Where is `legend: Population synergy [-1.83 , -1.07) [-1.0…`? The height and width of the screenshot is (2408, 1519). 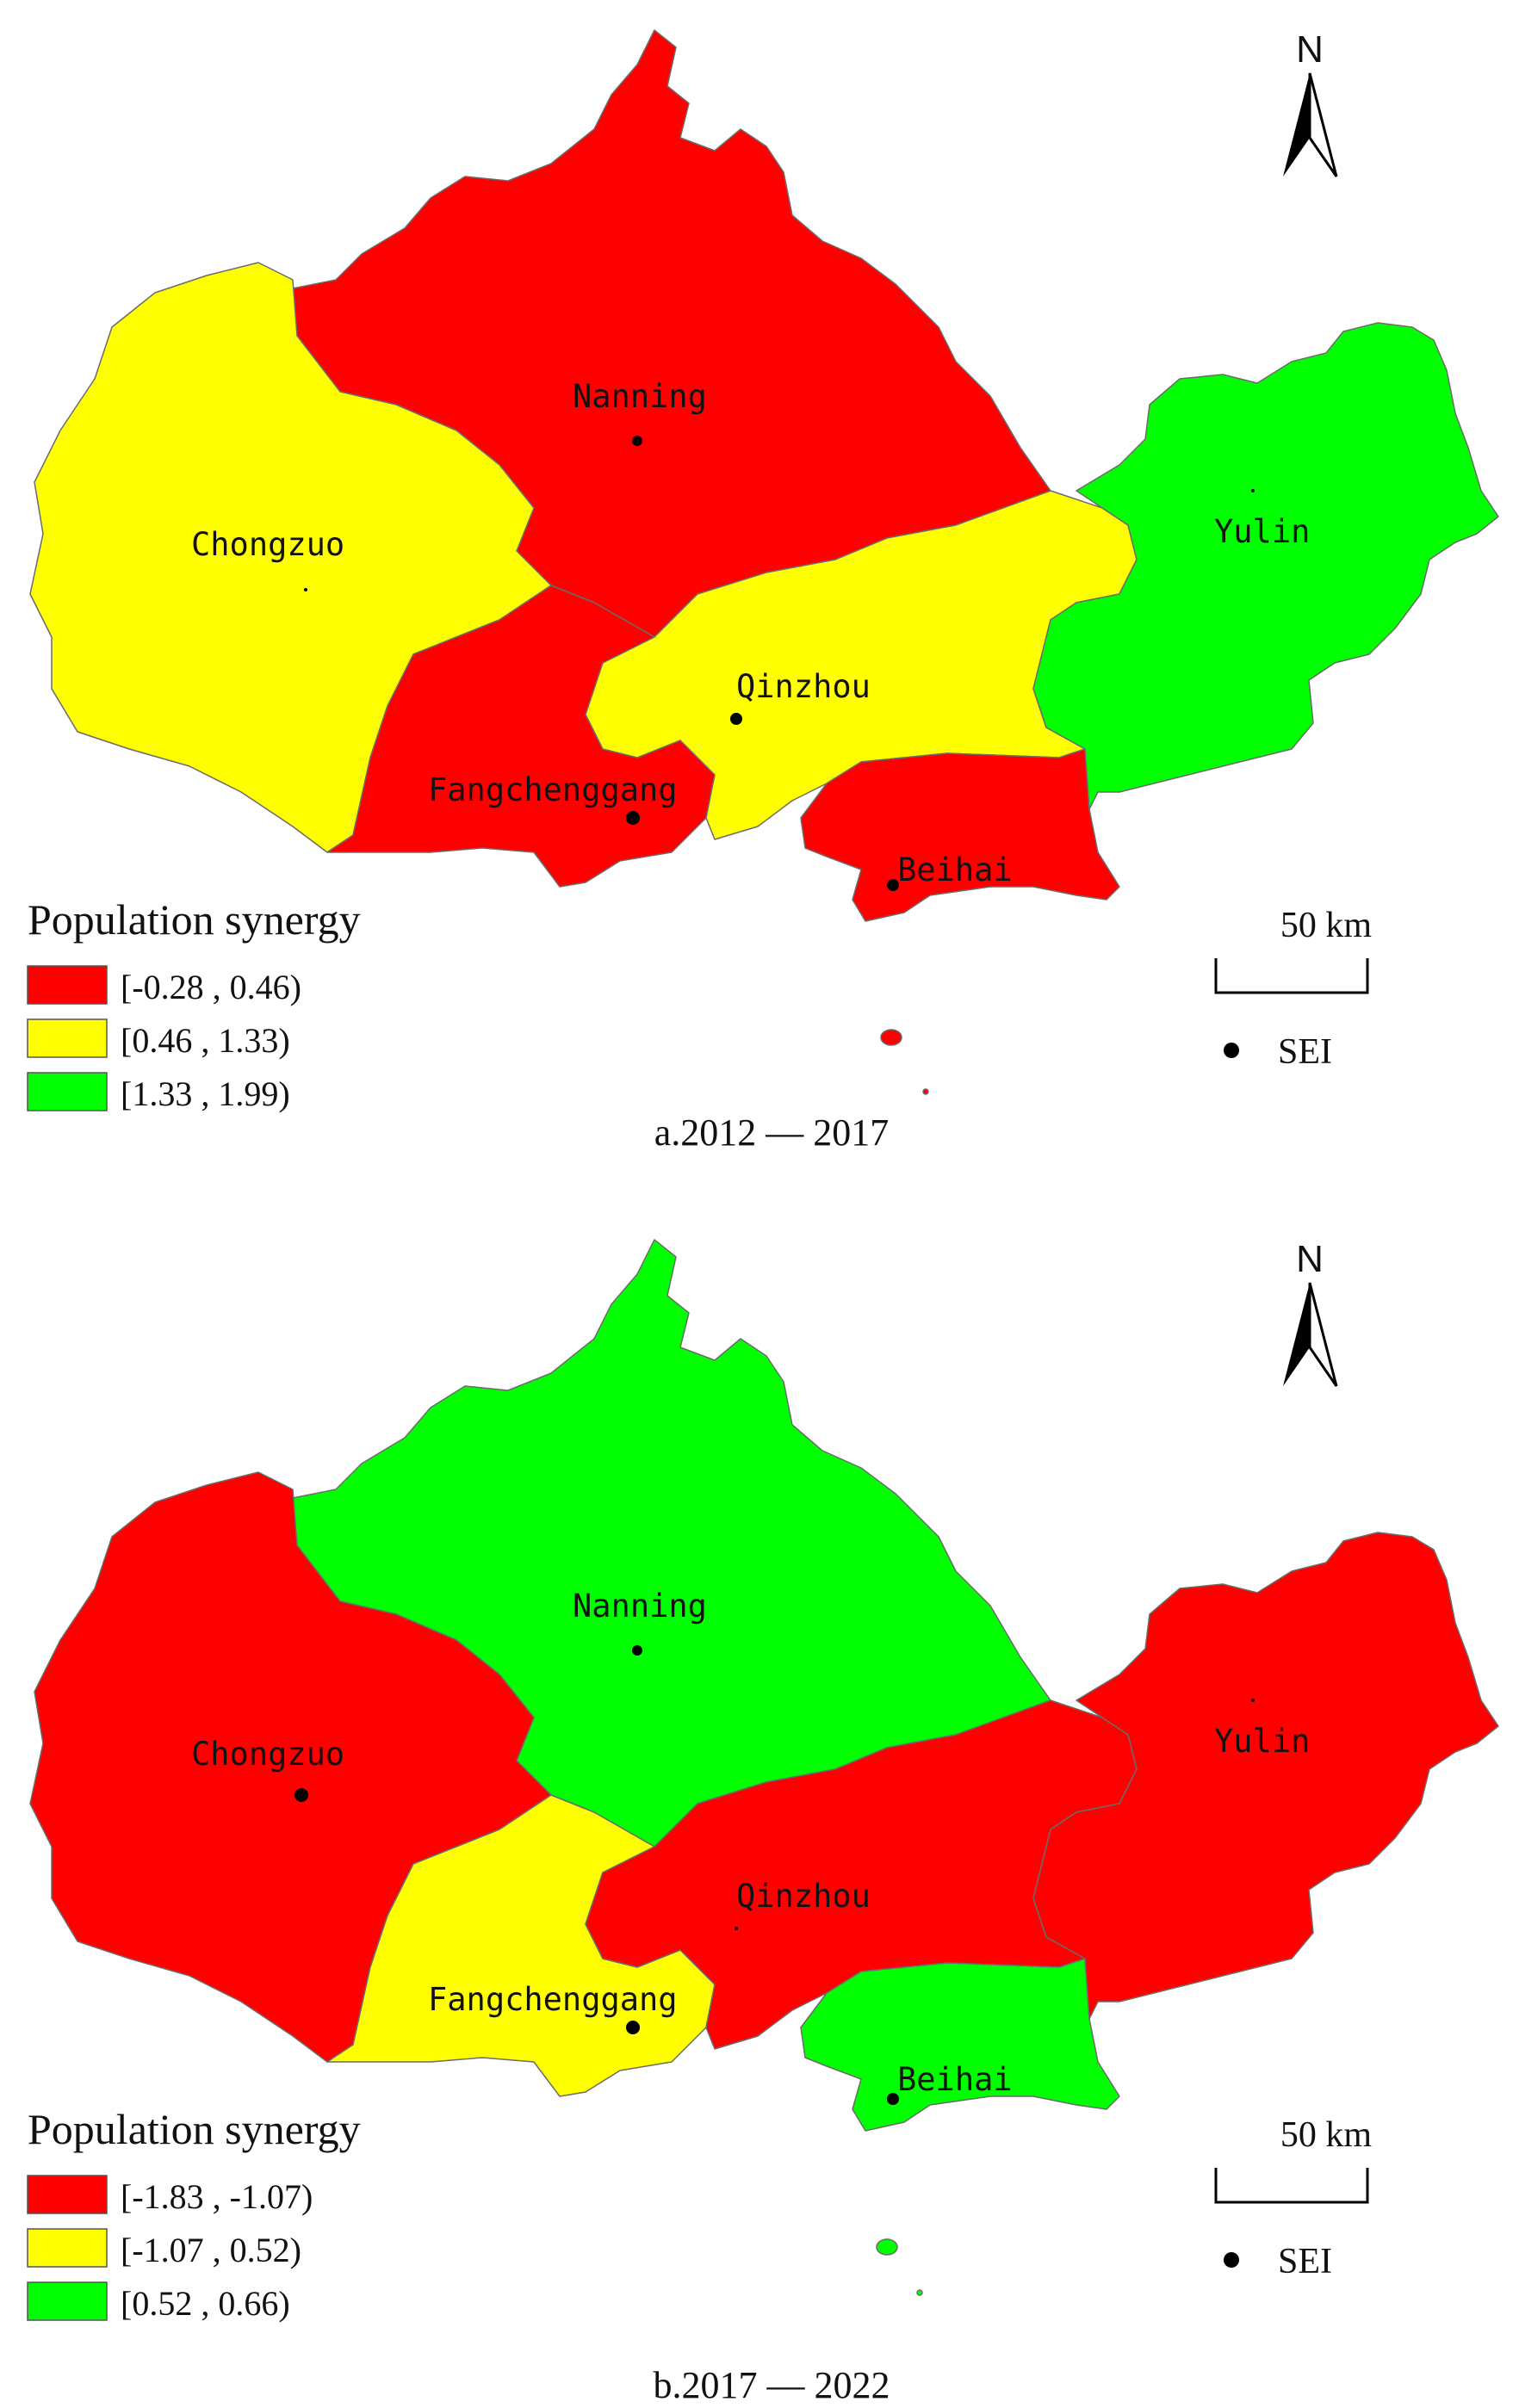 legend: Population synergy [-1.83 , -1.07) [-1.0… is located at coordinates (194, 2214).